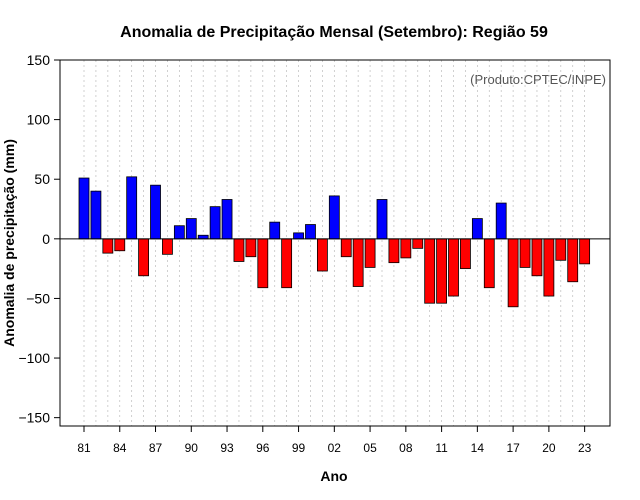 The image size is (640, 500). I want to click on bar-2002, so click(334, 217).